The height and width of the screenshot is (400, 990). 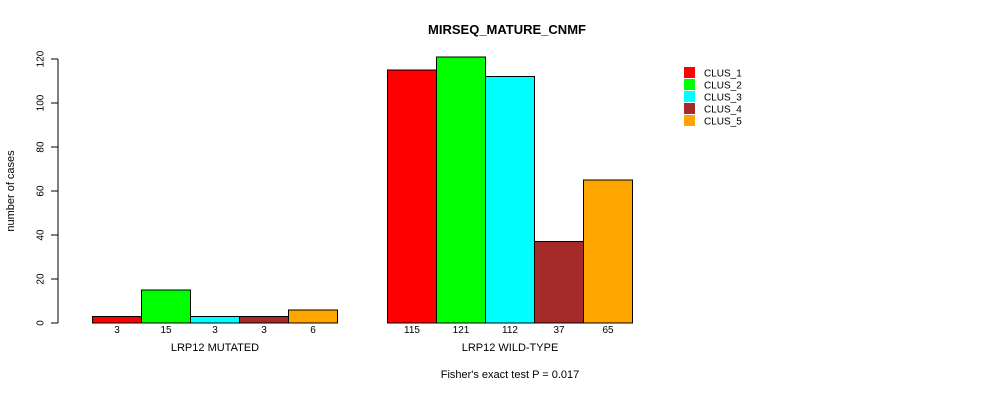 I want to click on y-tick-label: 80, so click(x=41, y=147).